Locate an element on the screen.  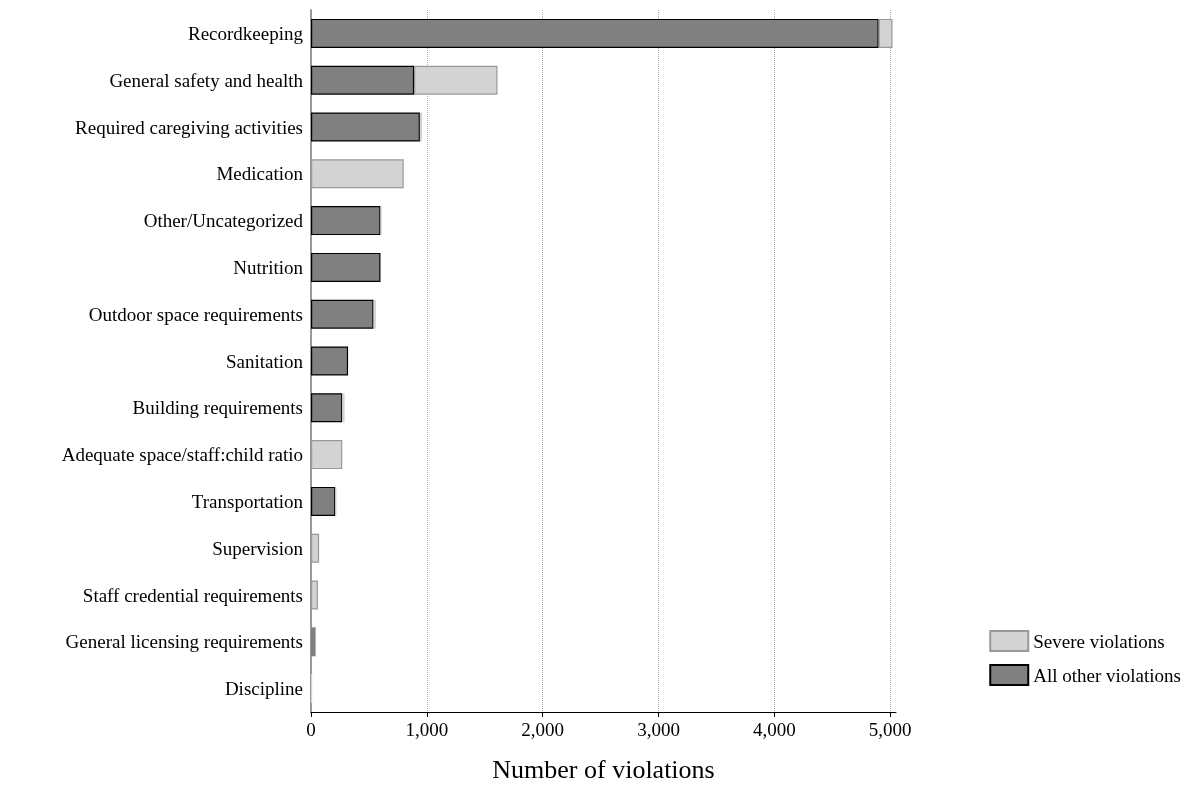
x-tick-label: 3,000 is located at coordinates (658, 729).